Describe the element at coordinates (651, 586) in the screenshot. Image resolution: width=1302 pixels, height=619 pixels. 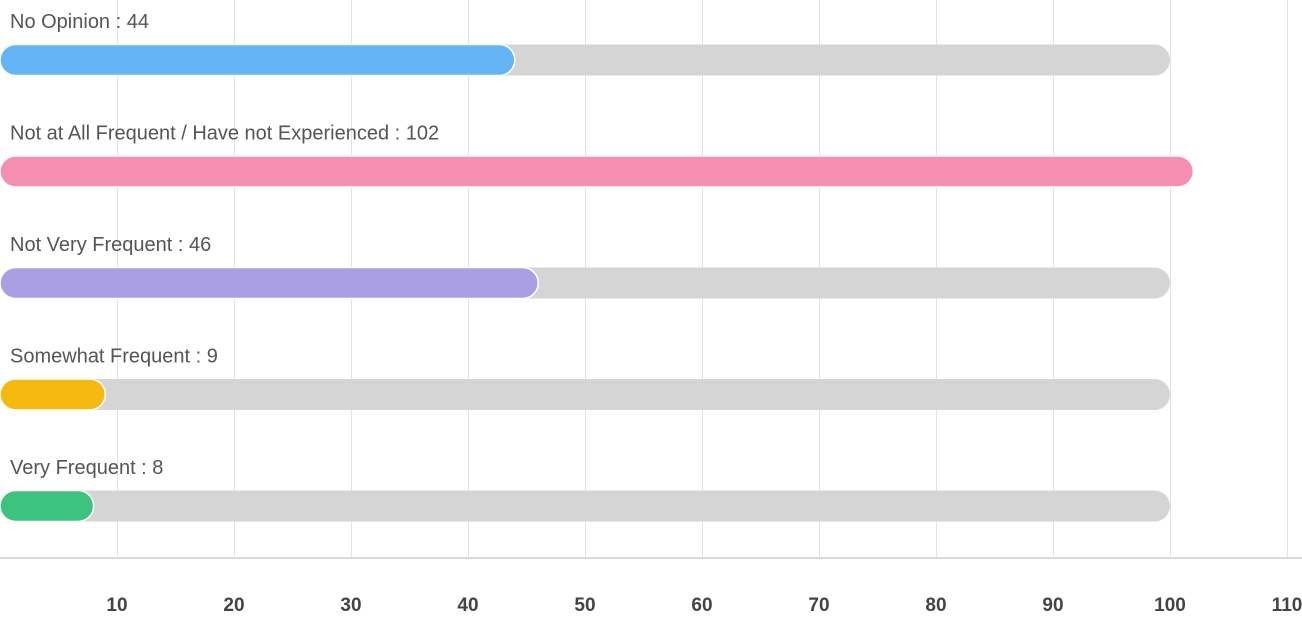
I see `x-axis: 10 20 30 40 50 60 70 80 90 100 110` at that location.